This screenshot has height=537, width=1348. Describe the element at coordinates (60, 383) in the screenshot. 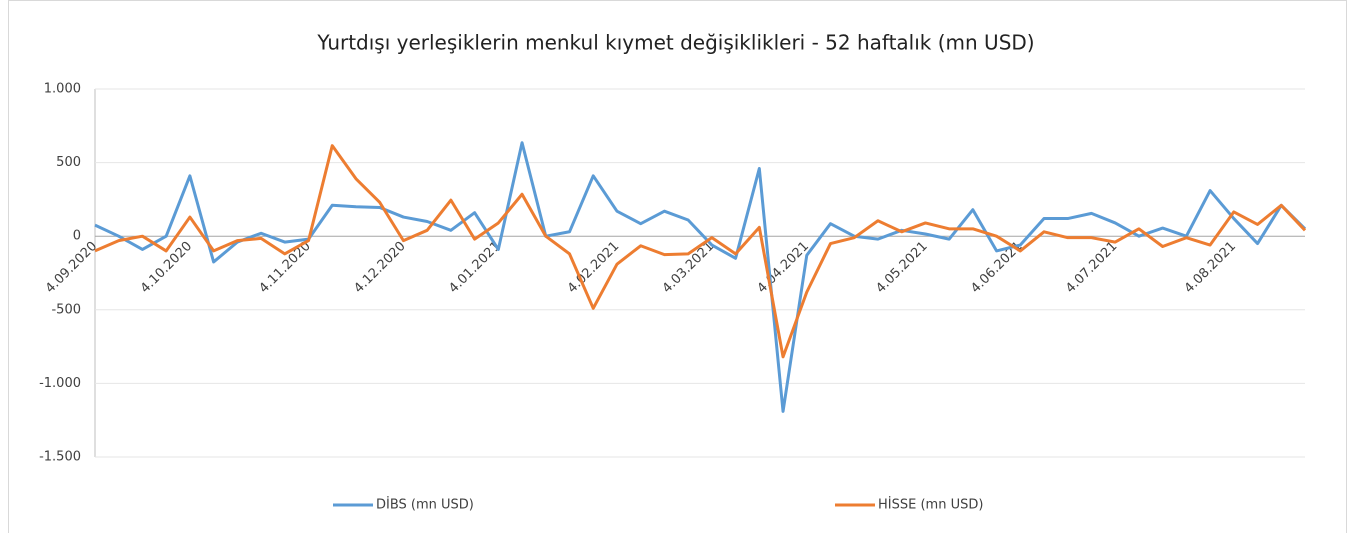

I see `y-tick-label: -1.000` at that location.